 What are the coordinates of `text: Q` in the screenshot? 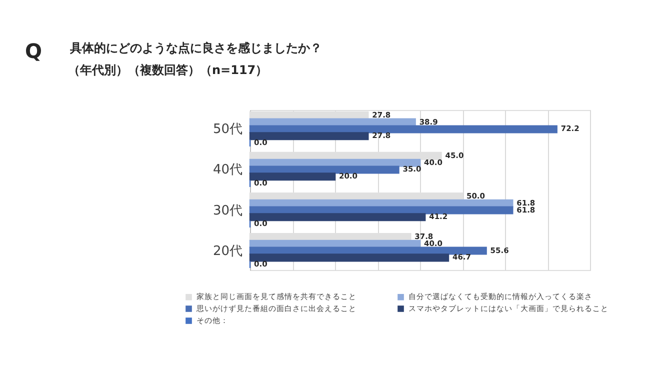 It's located at (33, 51).